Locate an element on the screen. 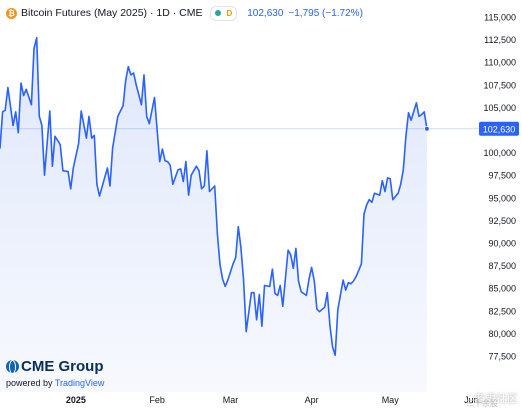 Image resolution: width=522 pixels, height=413 pixels. symbol-title: Bitcoin Futures (May 2025) · 1D · CME is located at coordinates (112, 13).